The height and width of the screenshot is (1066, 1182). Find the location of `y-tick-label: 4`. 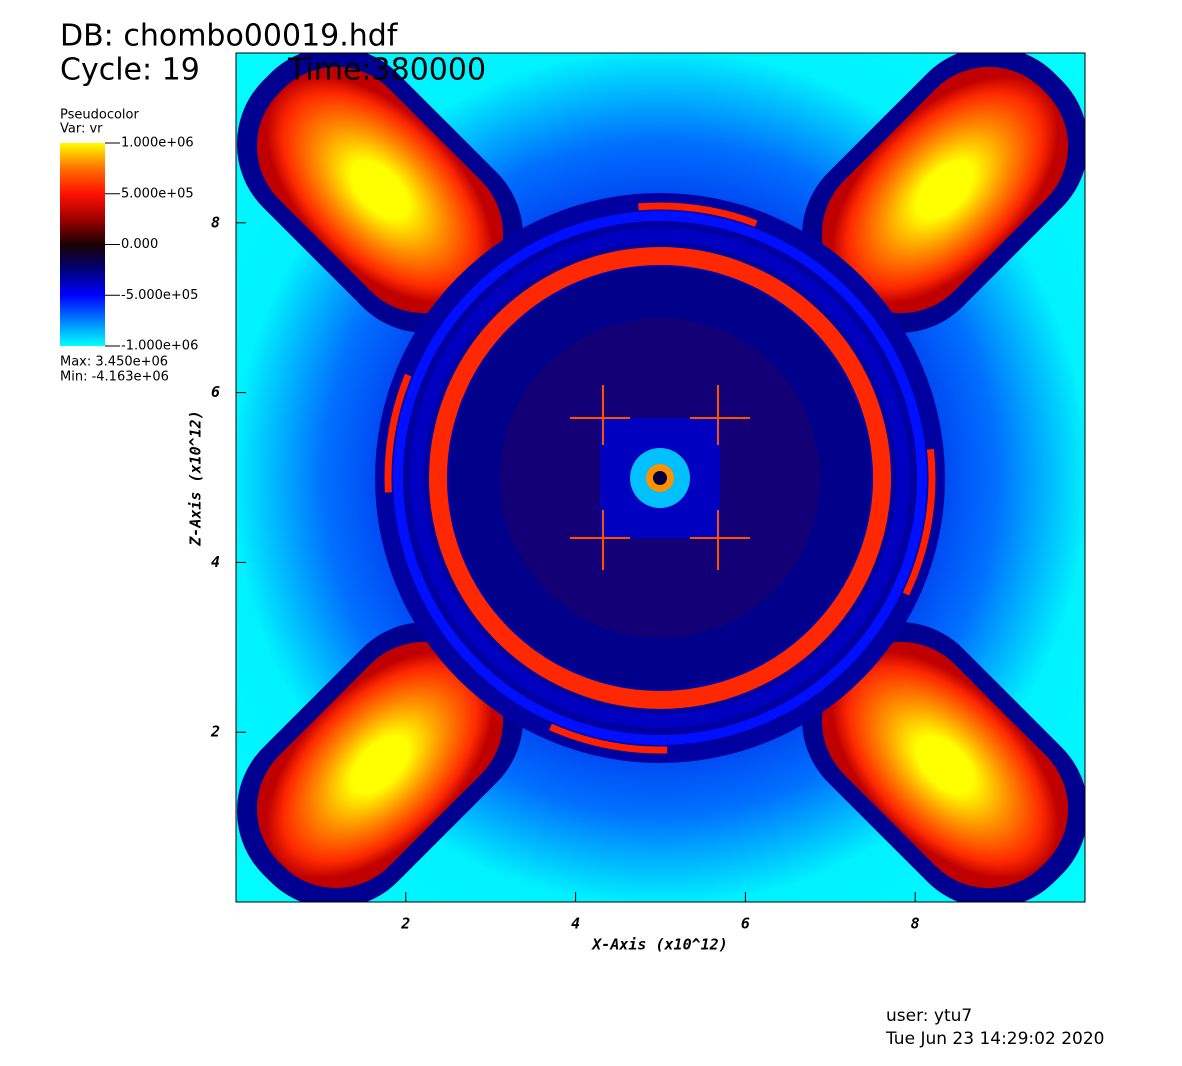

y-tick-label: 4 is located at coordinates (215, 562).